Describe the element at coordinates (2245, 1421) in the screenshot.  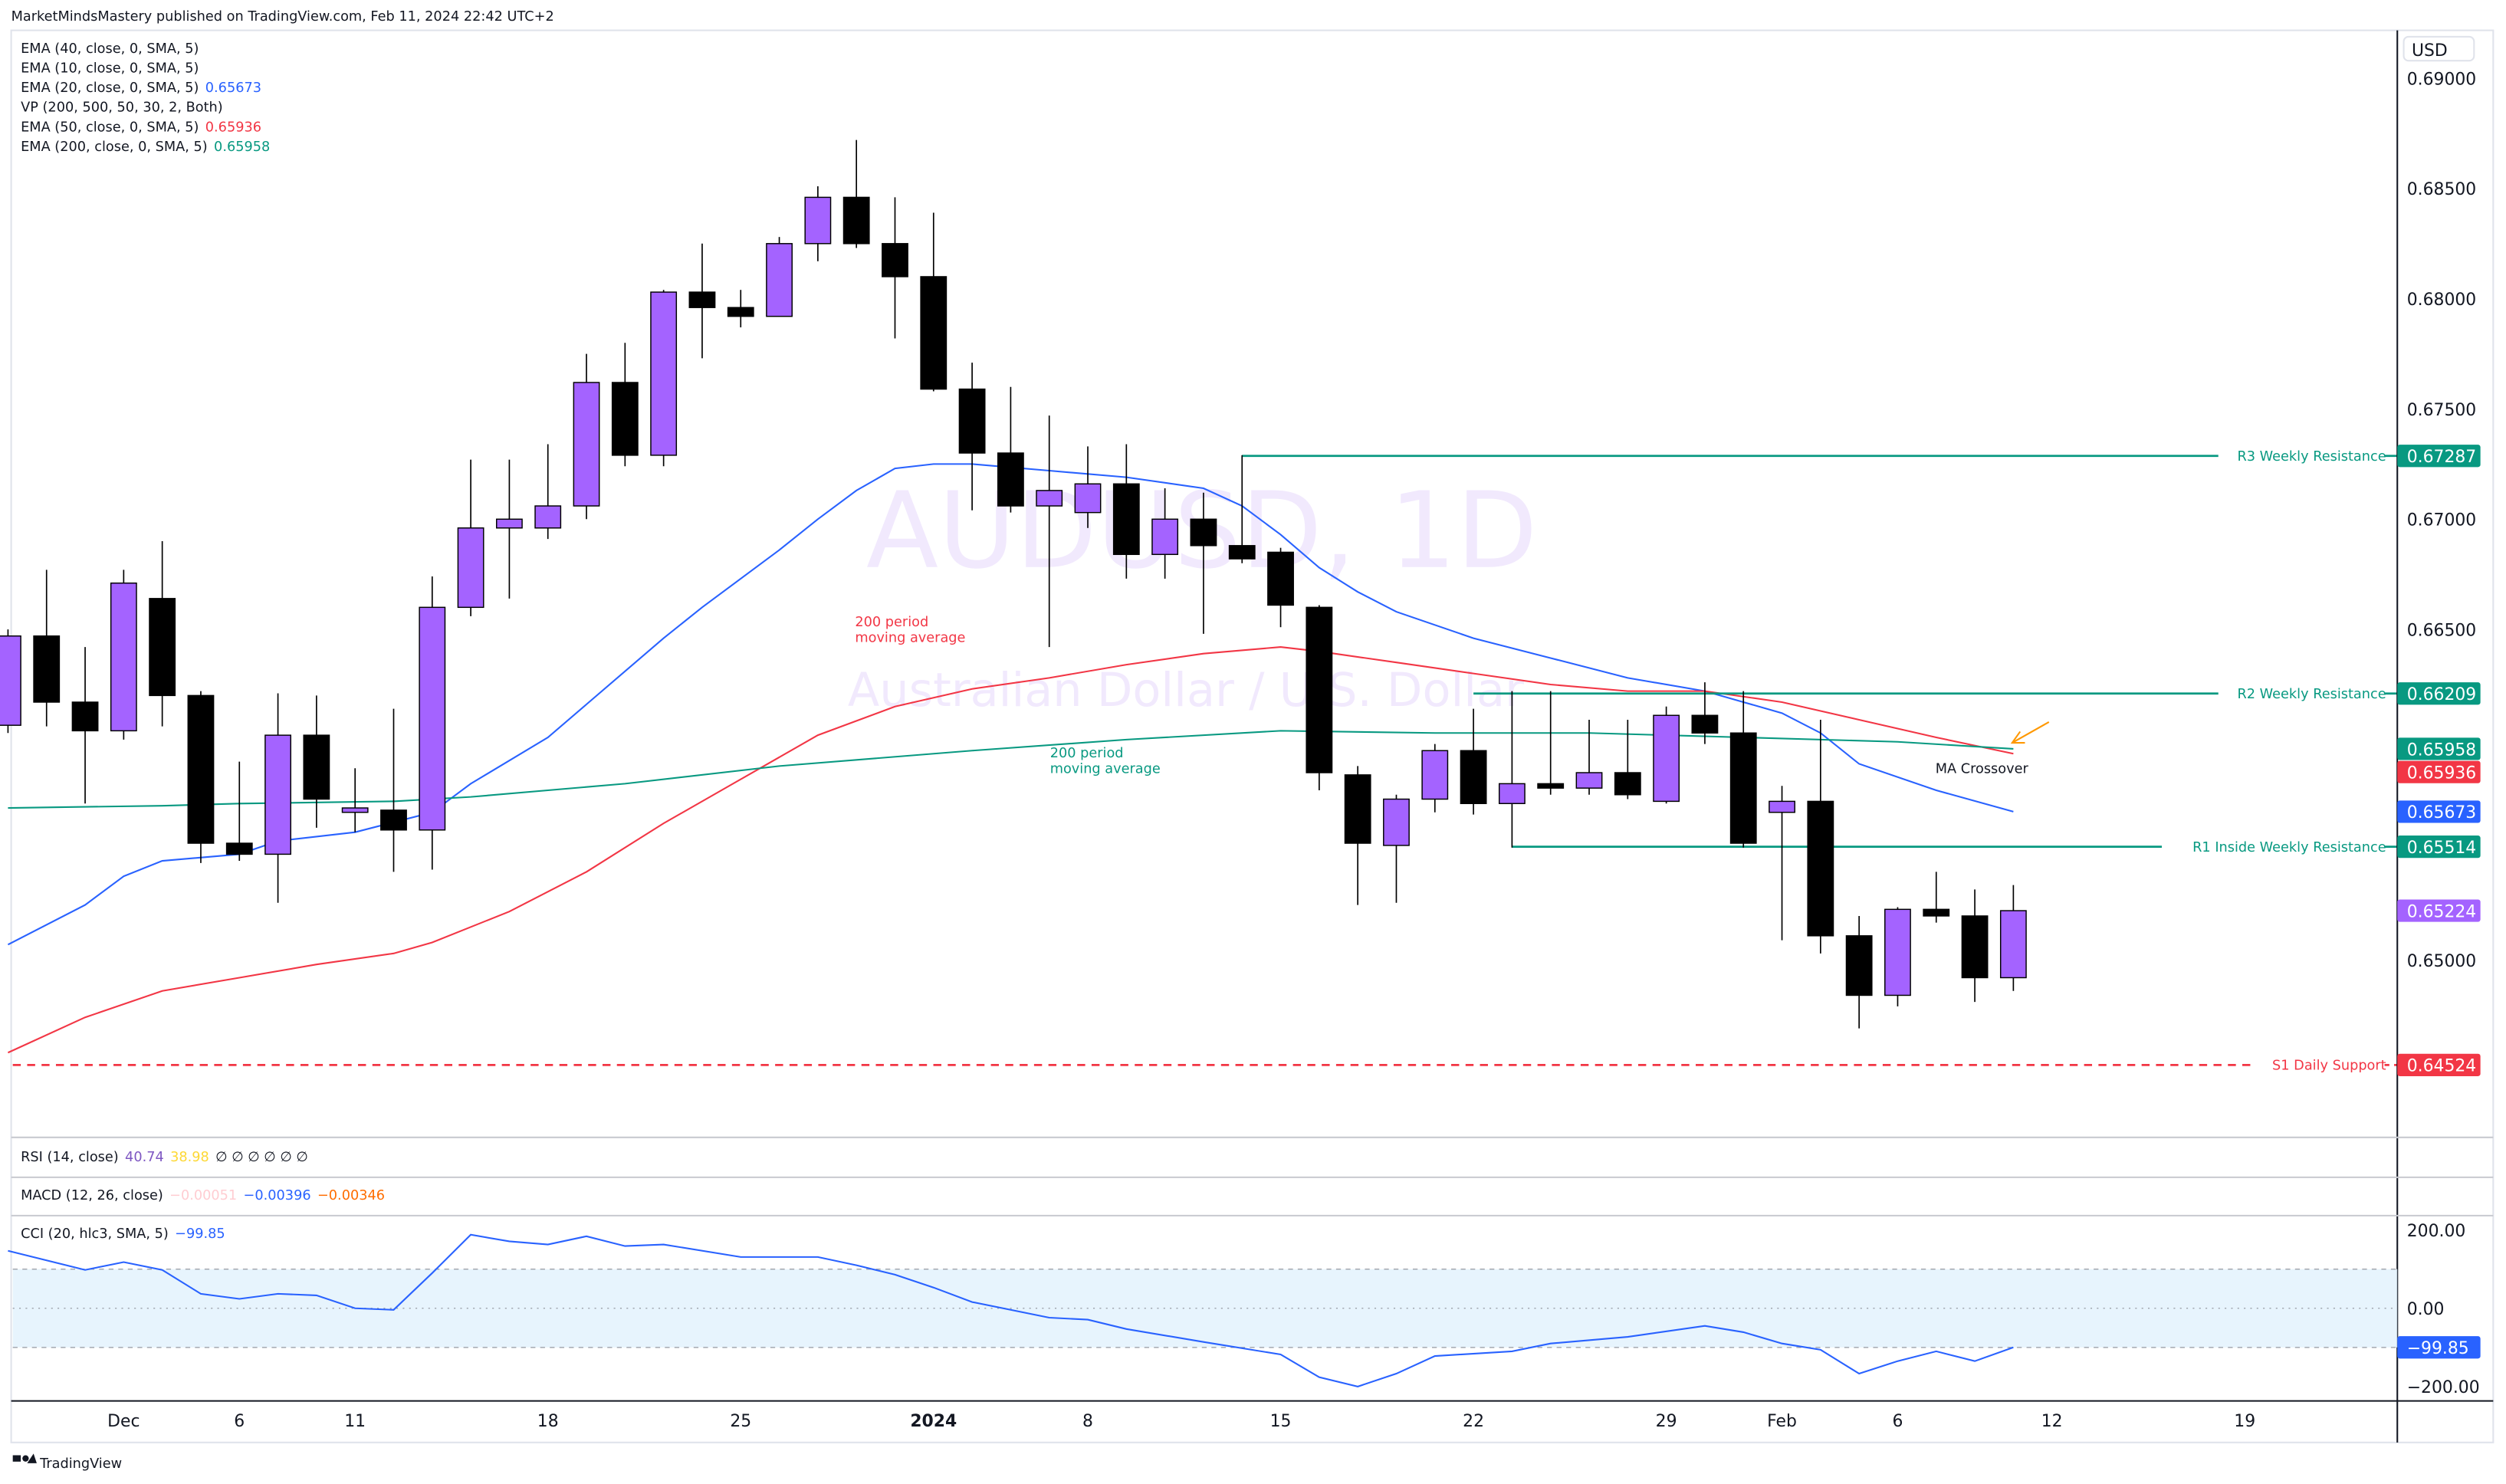
I see `time-tick-label: 19` at that location.